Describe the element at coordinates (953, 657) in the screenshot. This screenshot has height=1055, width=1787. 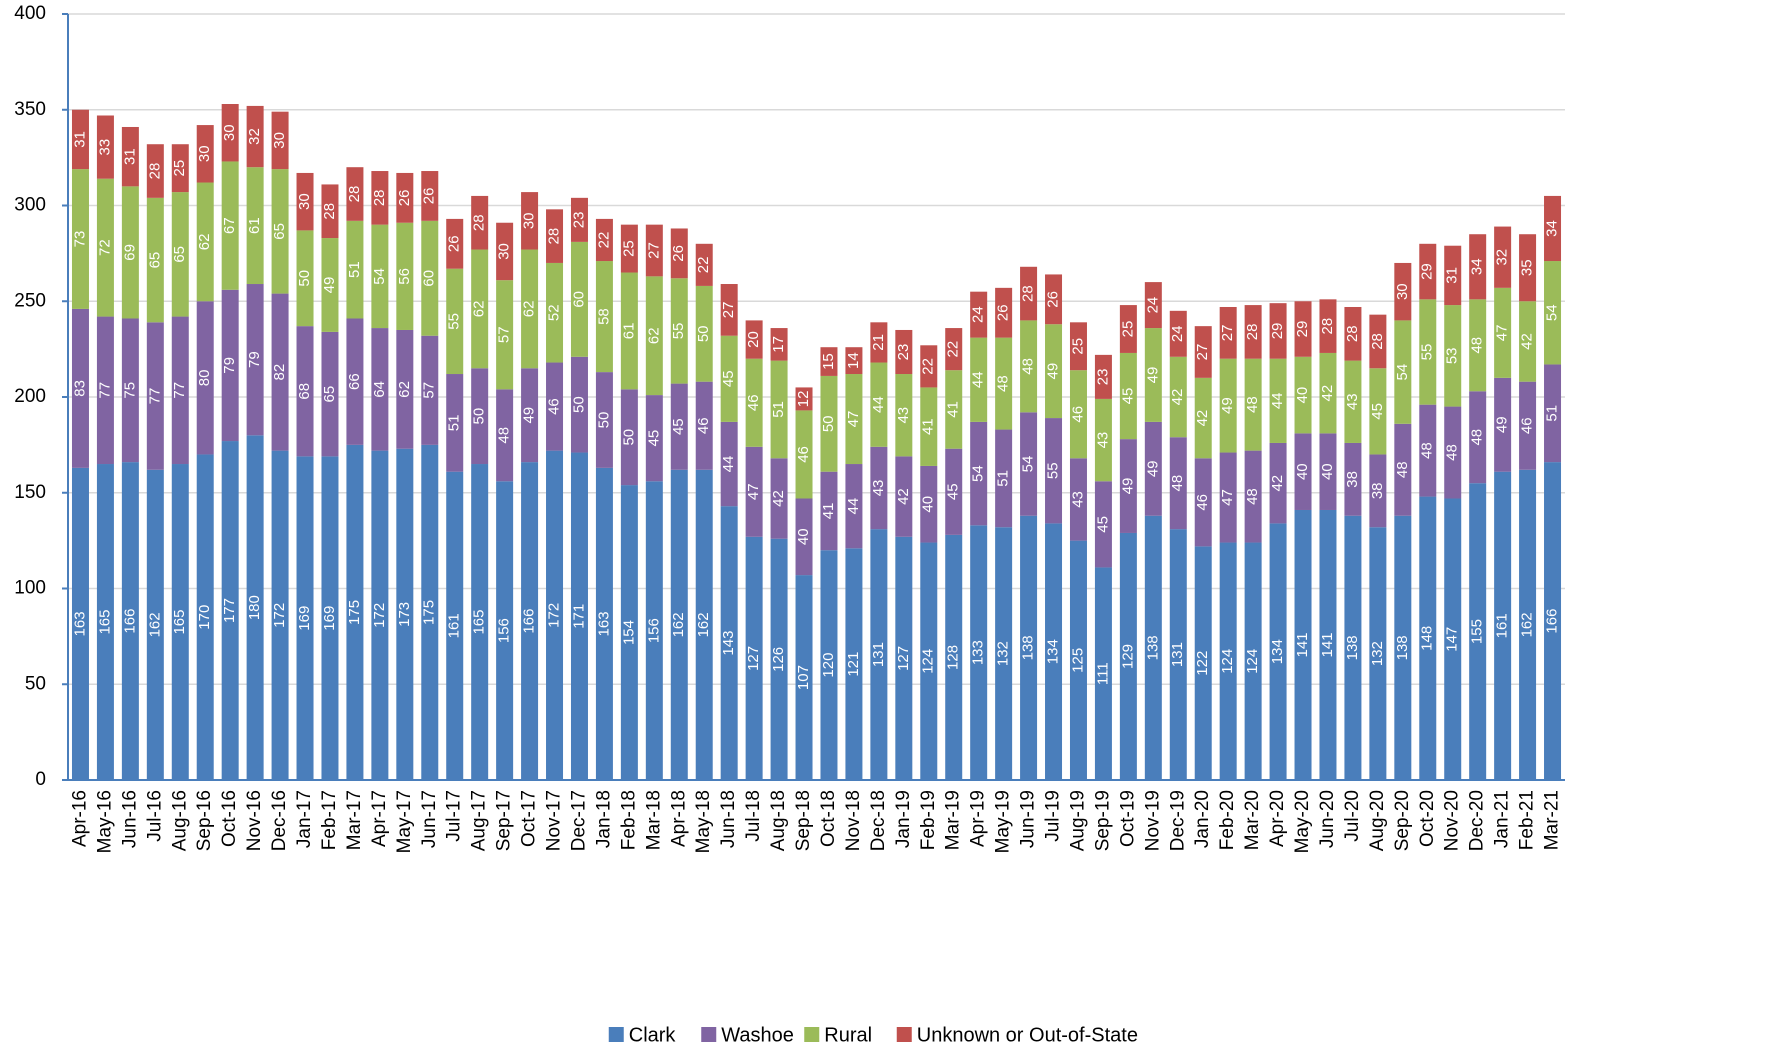
I see `value-label: 128` at that location.